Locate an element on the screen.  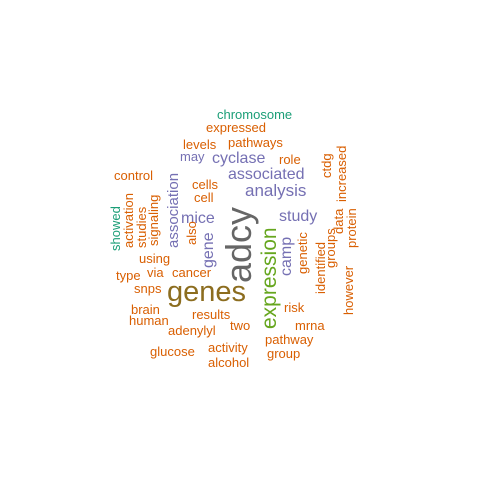
word-using: using is located at coordinates (154, 258).